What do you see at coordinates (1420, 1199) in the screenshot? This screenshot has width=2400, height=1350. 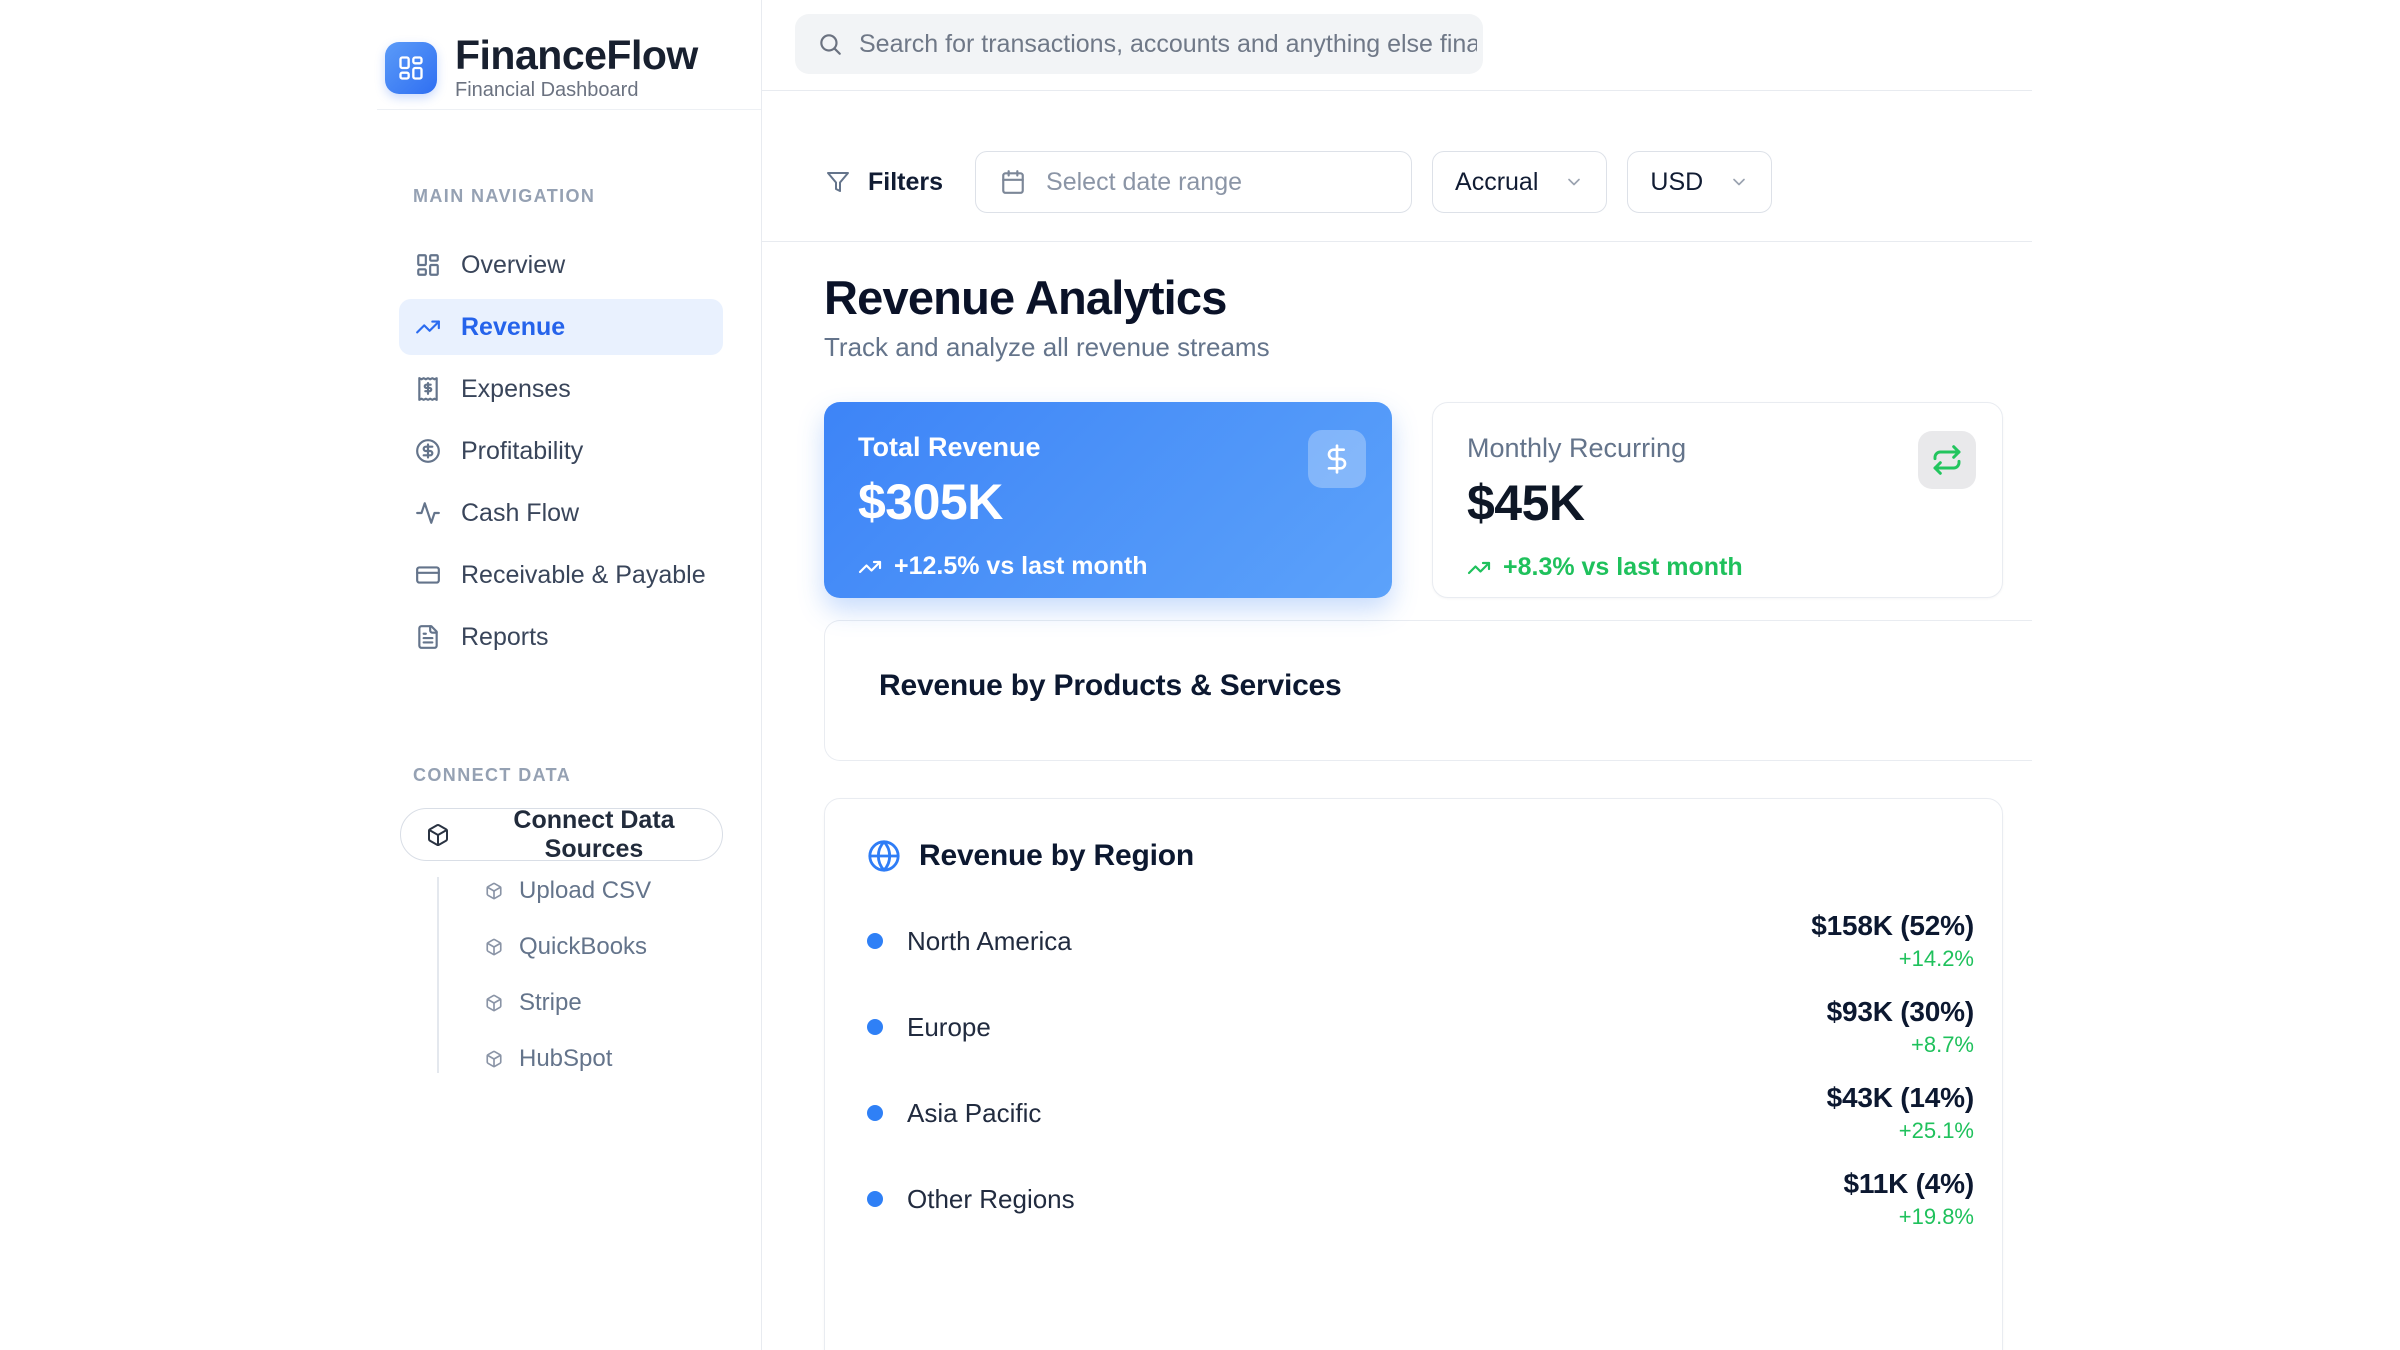 I see `region-row-other-regions: Other Regions $11K (4%) +19.8%` at bounding box center [1420, 1199].